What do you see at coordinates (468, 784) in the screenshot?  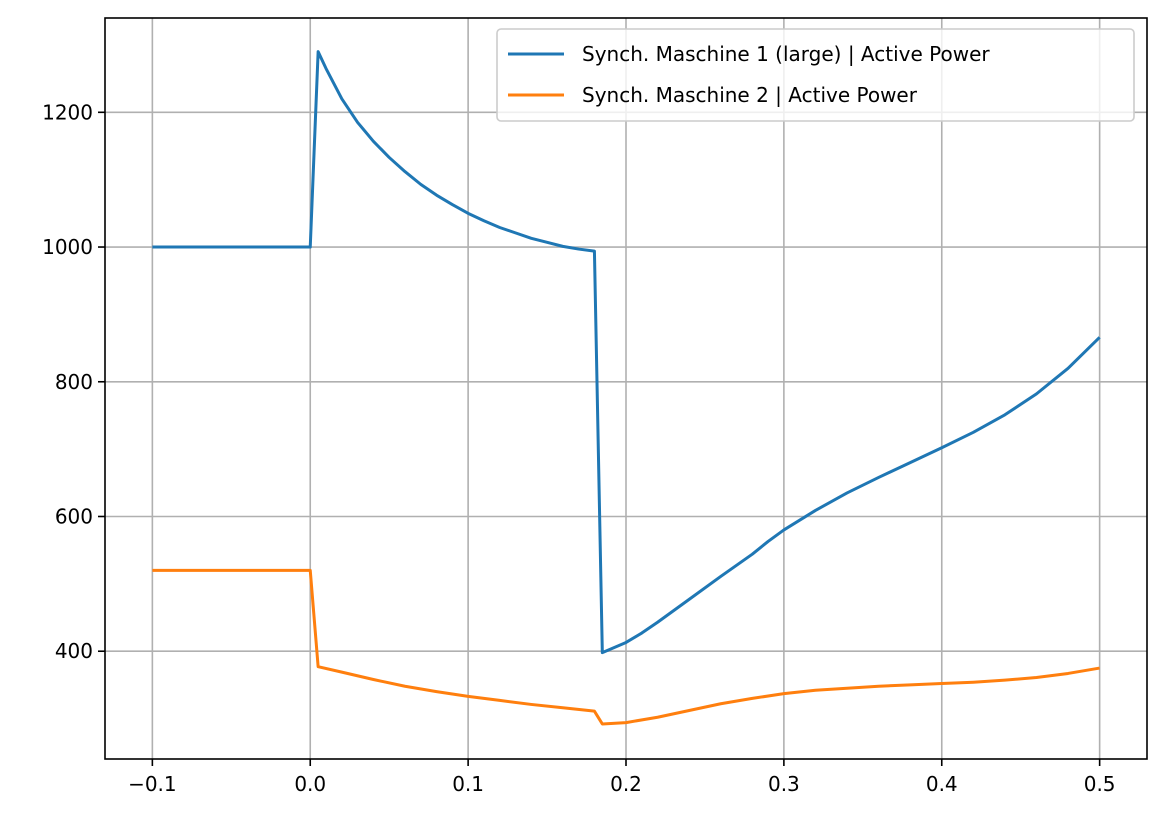 I see `x-tick-label: 0.1` at bounding box center [468, 784].